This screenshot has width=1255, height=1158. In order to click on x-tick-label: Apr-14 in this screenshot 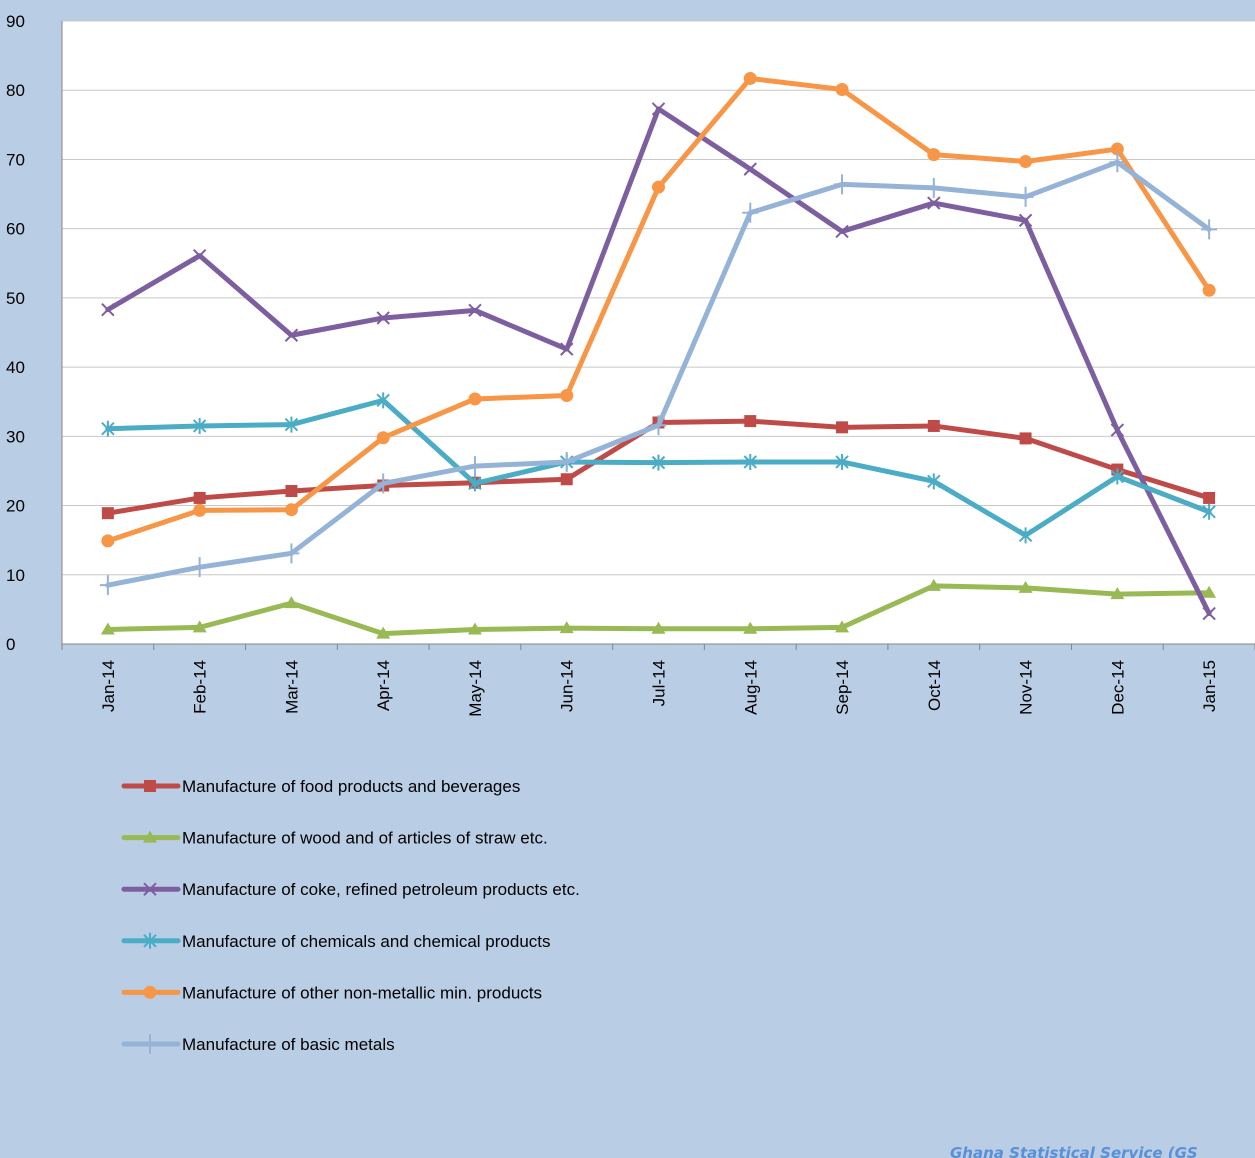, I will do `click(383, 685)`.